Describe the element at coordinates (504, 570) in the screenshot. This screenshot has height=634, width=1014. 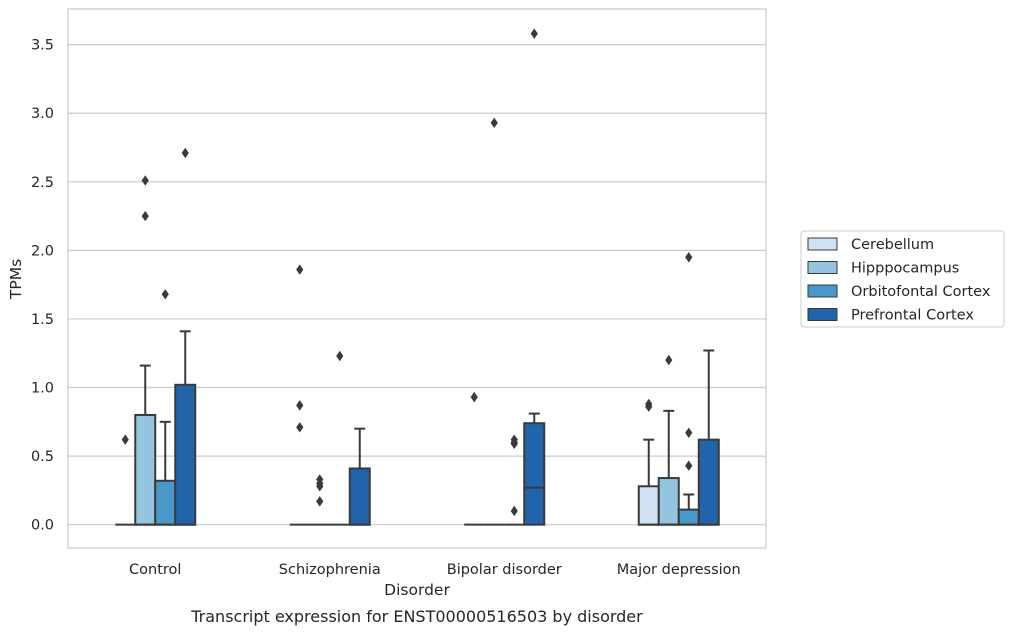
I see `x-tick-label: Bipolar disorder` at that location.